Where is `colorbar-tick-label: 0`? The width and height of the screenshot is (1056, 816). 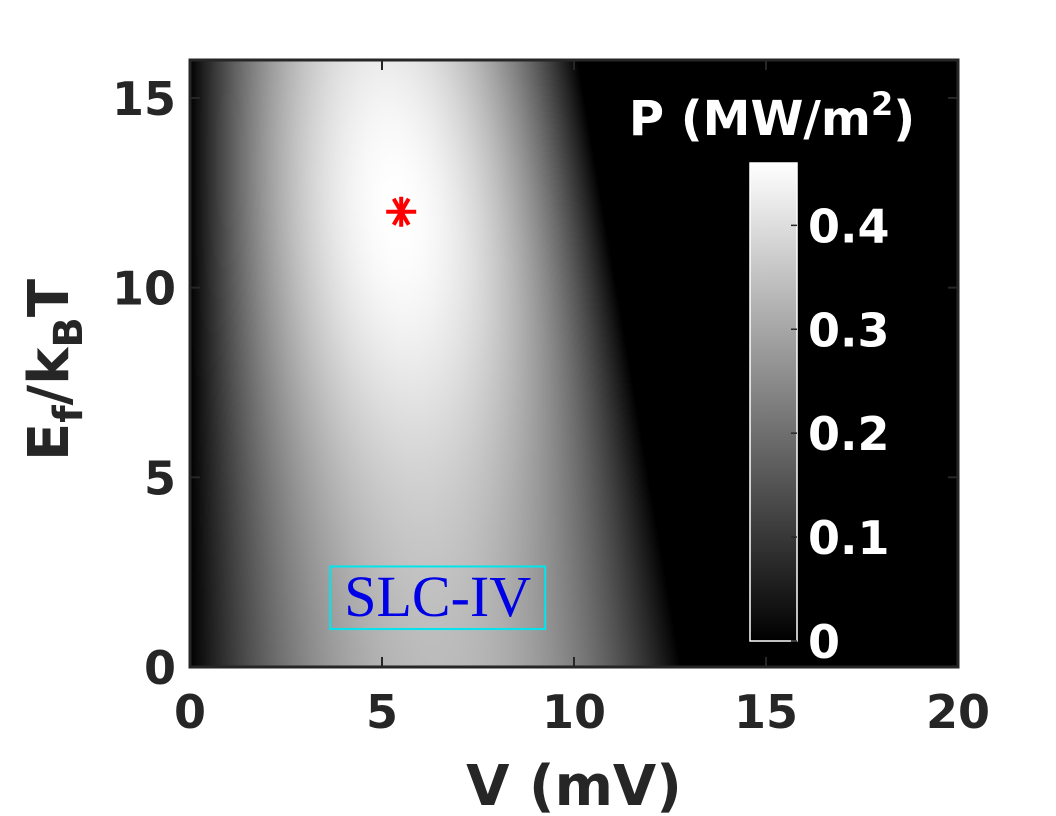 colorbar-tick-label: 0 is located at coordinates (824, 642).